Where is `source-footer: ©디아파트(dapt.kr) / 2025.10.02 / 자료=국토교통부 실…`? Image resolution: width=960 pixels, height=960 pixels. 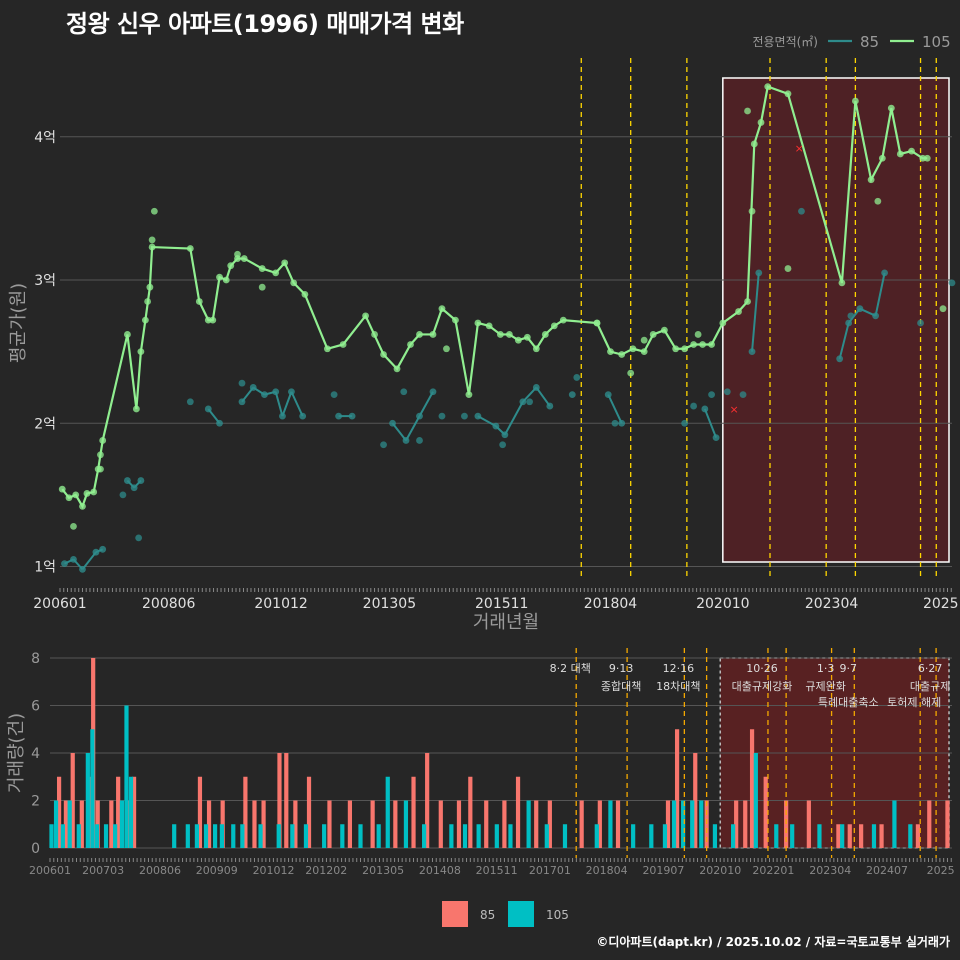 source-footer: ©디아파트(dapt.kr) / 2025.10.02 / 자료=국토교통부 실… is located at coordinates (773, 942).